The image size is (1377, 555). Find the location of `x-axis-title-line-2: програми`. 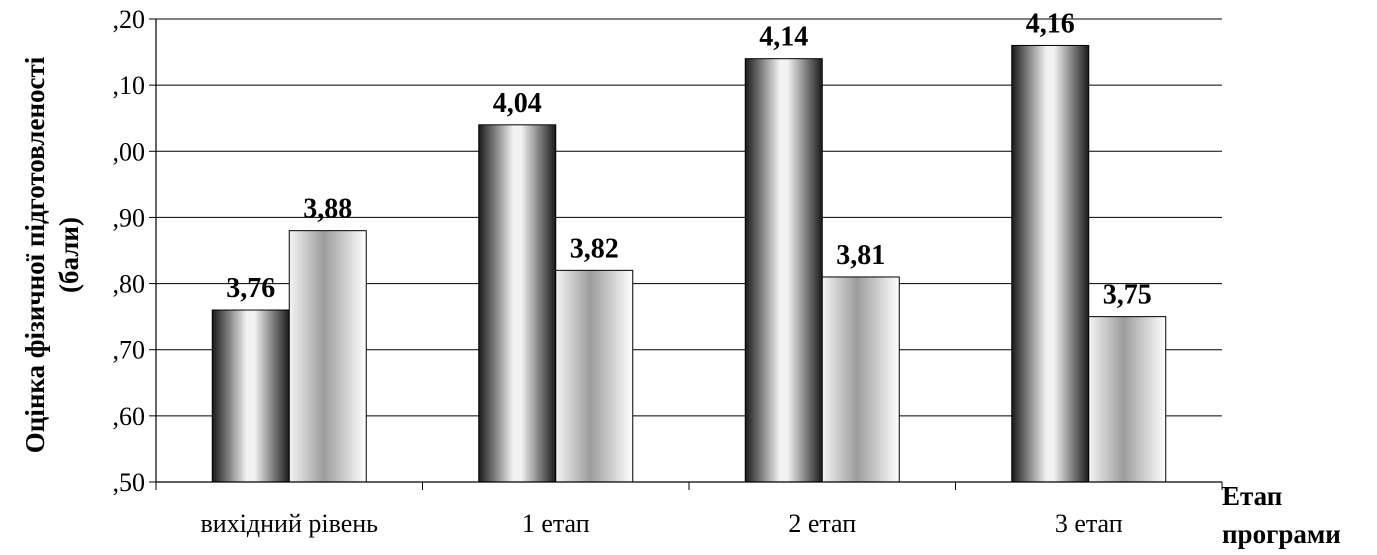

x-axis-title-line-2: програми is located at coordinates (1281, 534).